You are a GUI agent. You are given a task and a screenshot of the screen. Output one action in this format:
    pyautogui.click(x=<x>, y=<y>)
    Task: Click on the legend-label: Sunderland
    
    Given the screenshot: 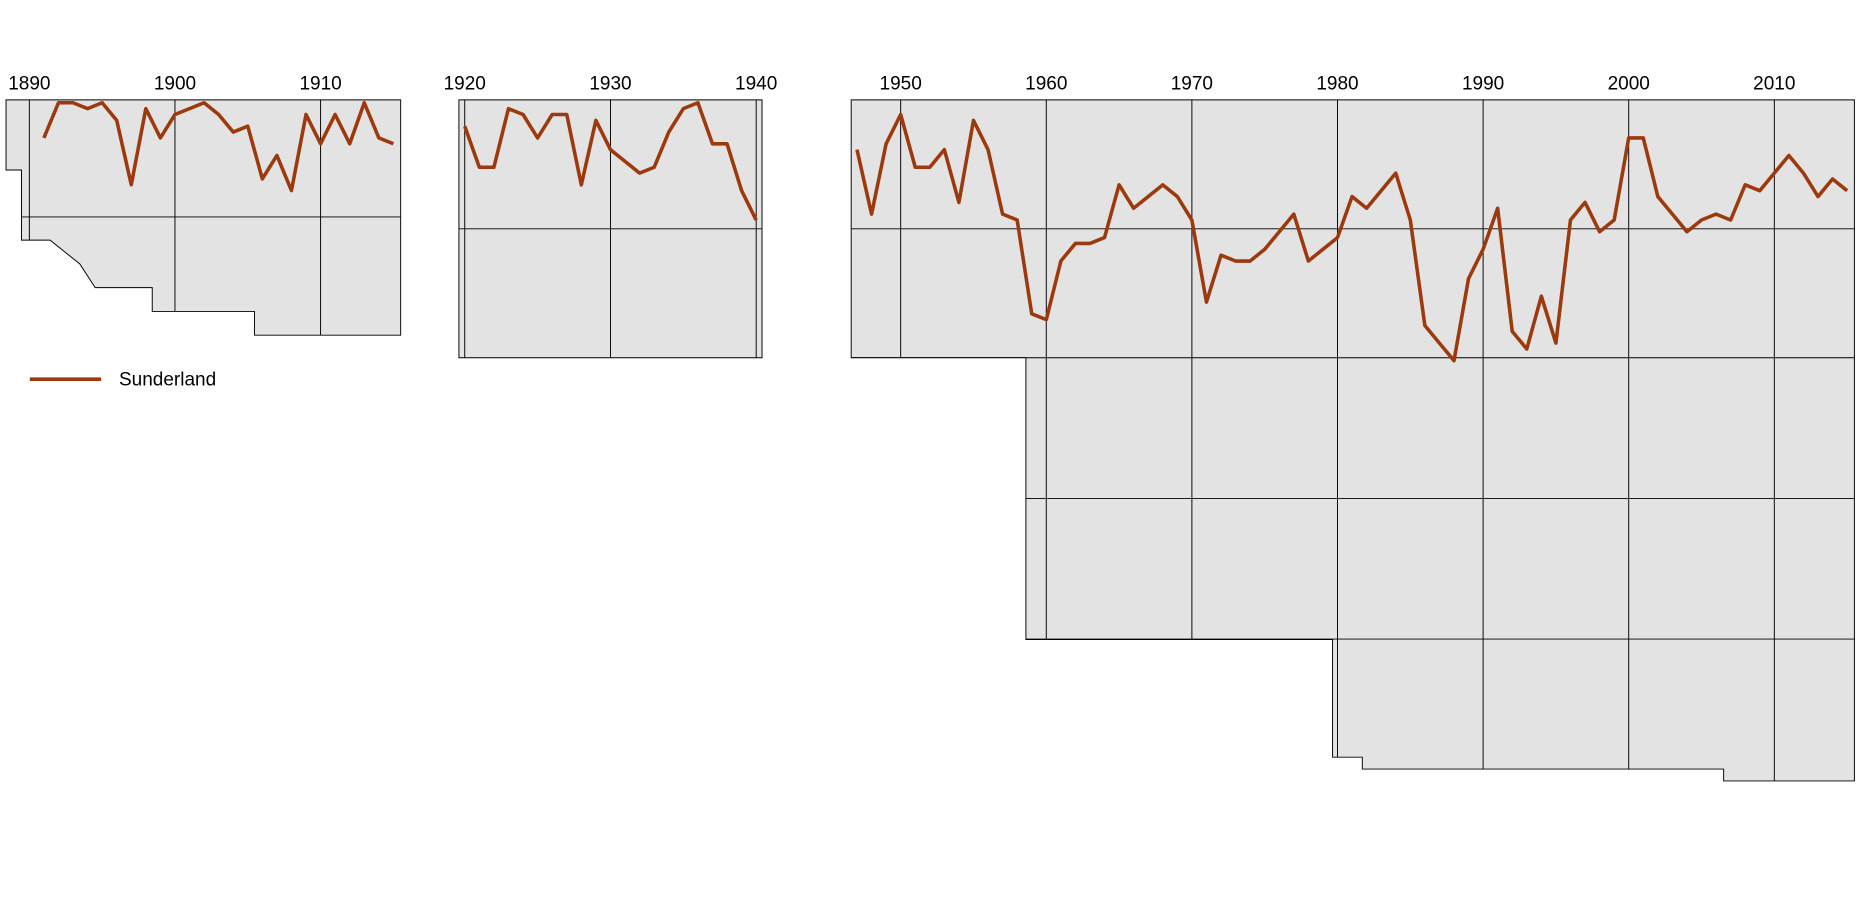 What is the action you would take?
    pyautogui.click(x=167, y=379)
    